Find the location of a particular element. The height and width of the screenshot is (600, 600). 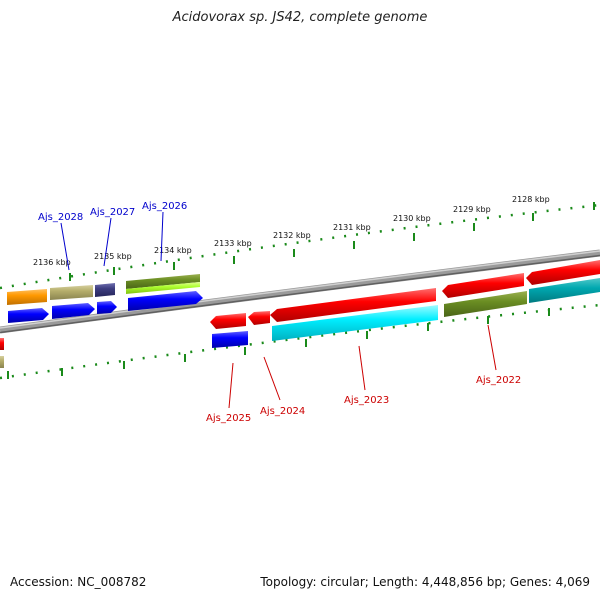

gene-label-ajs-2023: Ajs_2023 is located at coordinates (366, 400).